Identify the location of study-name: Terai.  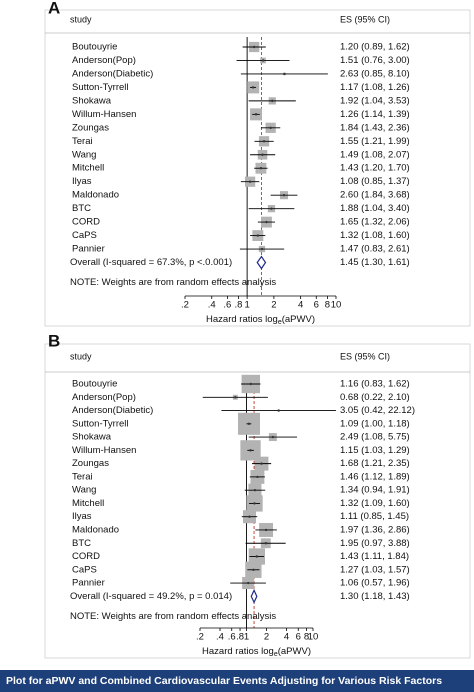
(82, 476).